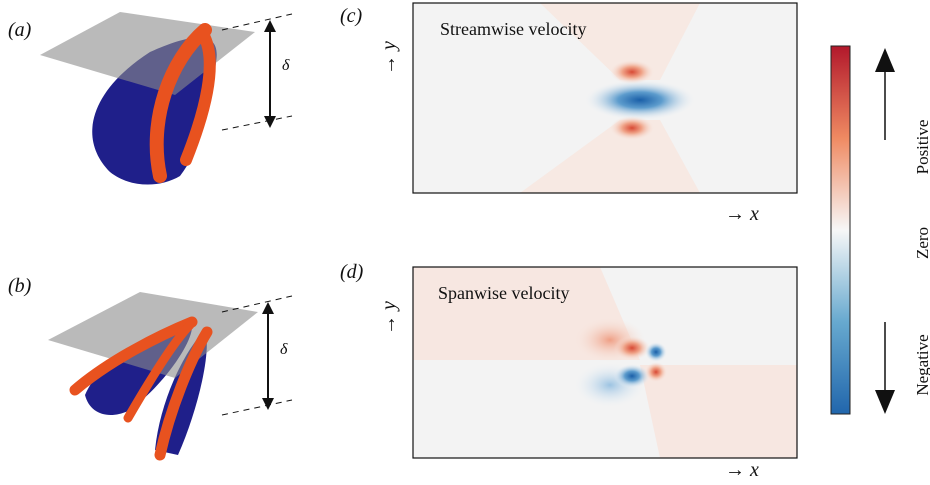  What do you see at coordinates (20, 30) in the screenshot?
I see `panel-label: (a)` at bounding box center [20, 30].